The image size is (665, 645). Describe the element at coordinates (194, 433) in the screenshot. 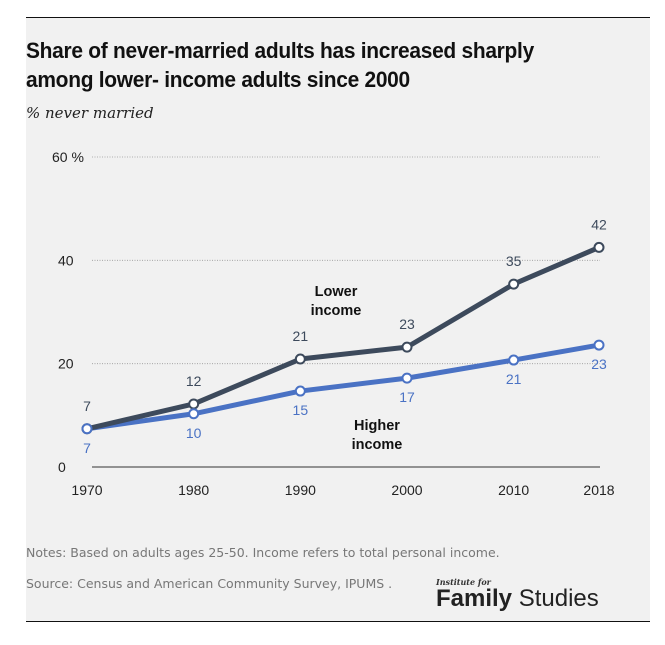

I see `data-label: 10` at that location.